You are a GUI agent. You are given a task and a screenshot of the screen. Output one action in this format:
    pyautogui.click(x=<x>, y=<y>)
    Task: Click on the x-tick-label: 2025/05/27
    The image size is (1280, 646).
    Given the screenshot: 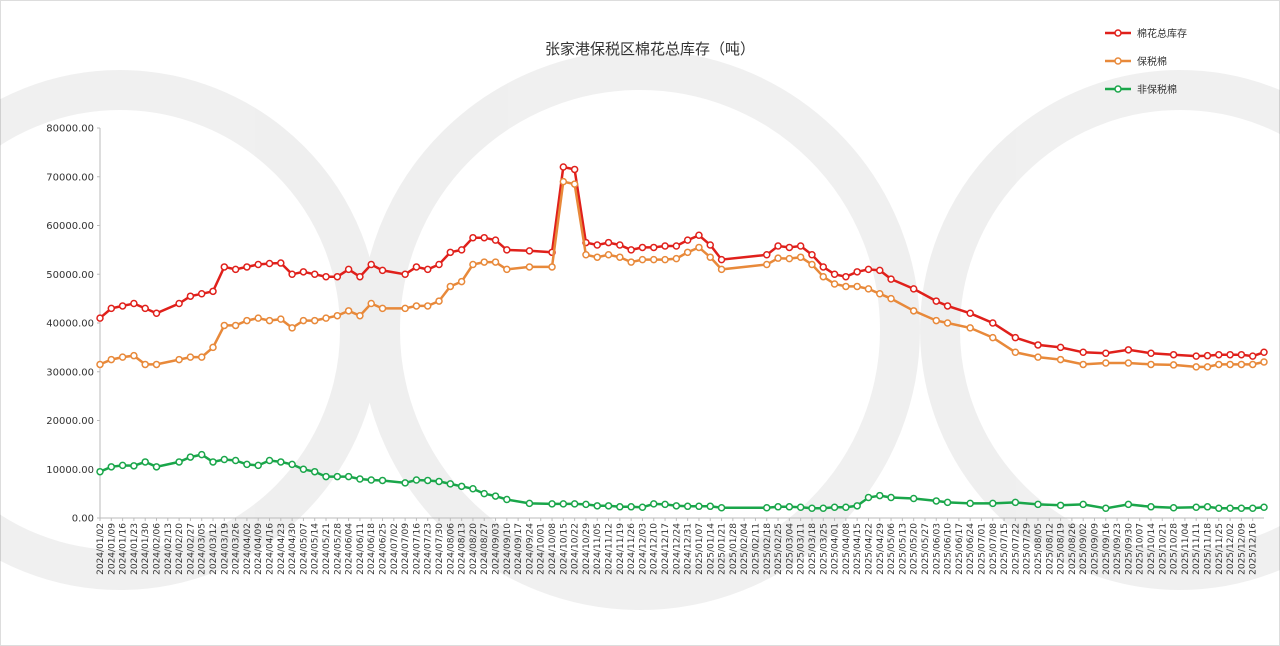 What is the action you would take?
    pyautogui.click(x=926, y=549)
    